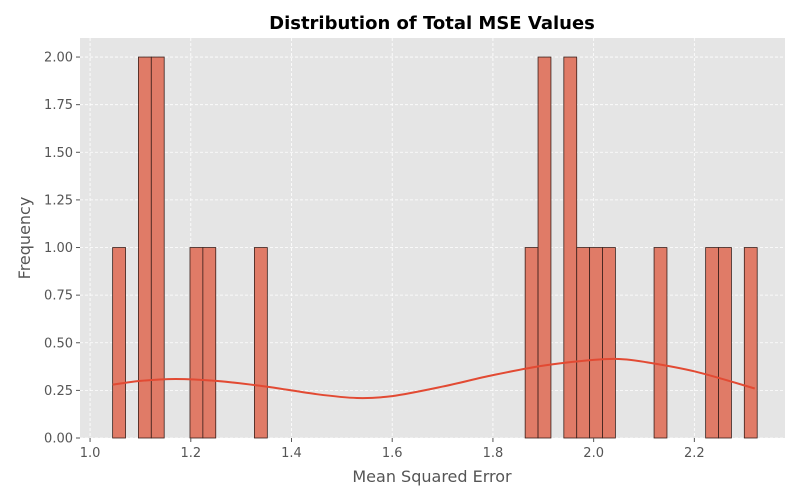 The width and height of the screenshot is (800, 500). Describe the element at coordinates (58, 105) in the screenshot. I see `y-tick-label: 1.75` at that location.